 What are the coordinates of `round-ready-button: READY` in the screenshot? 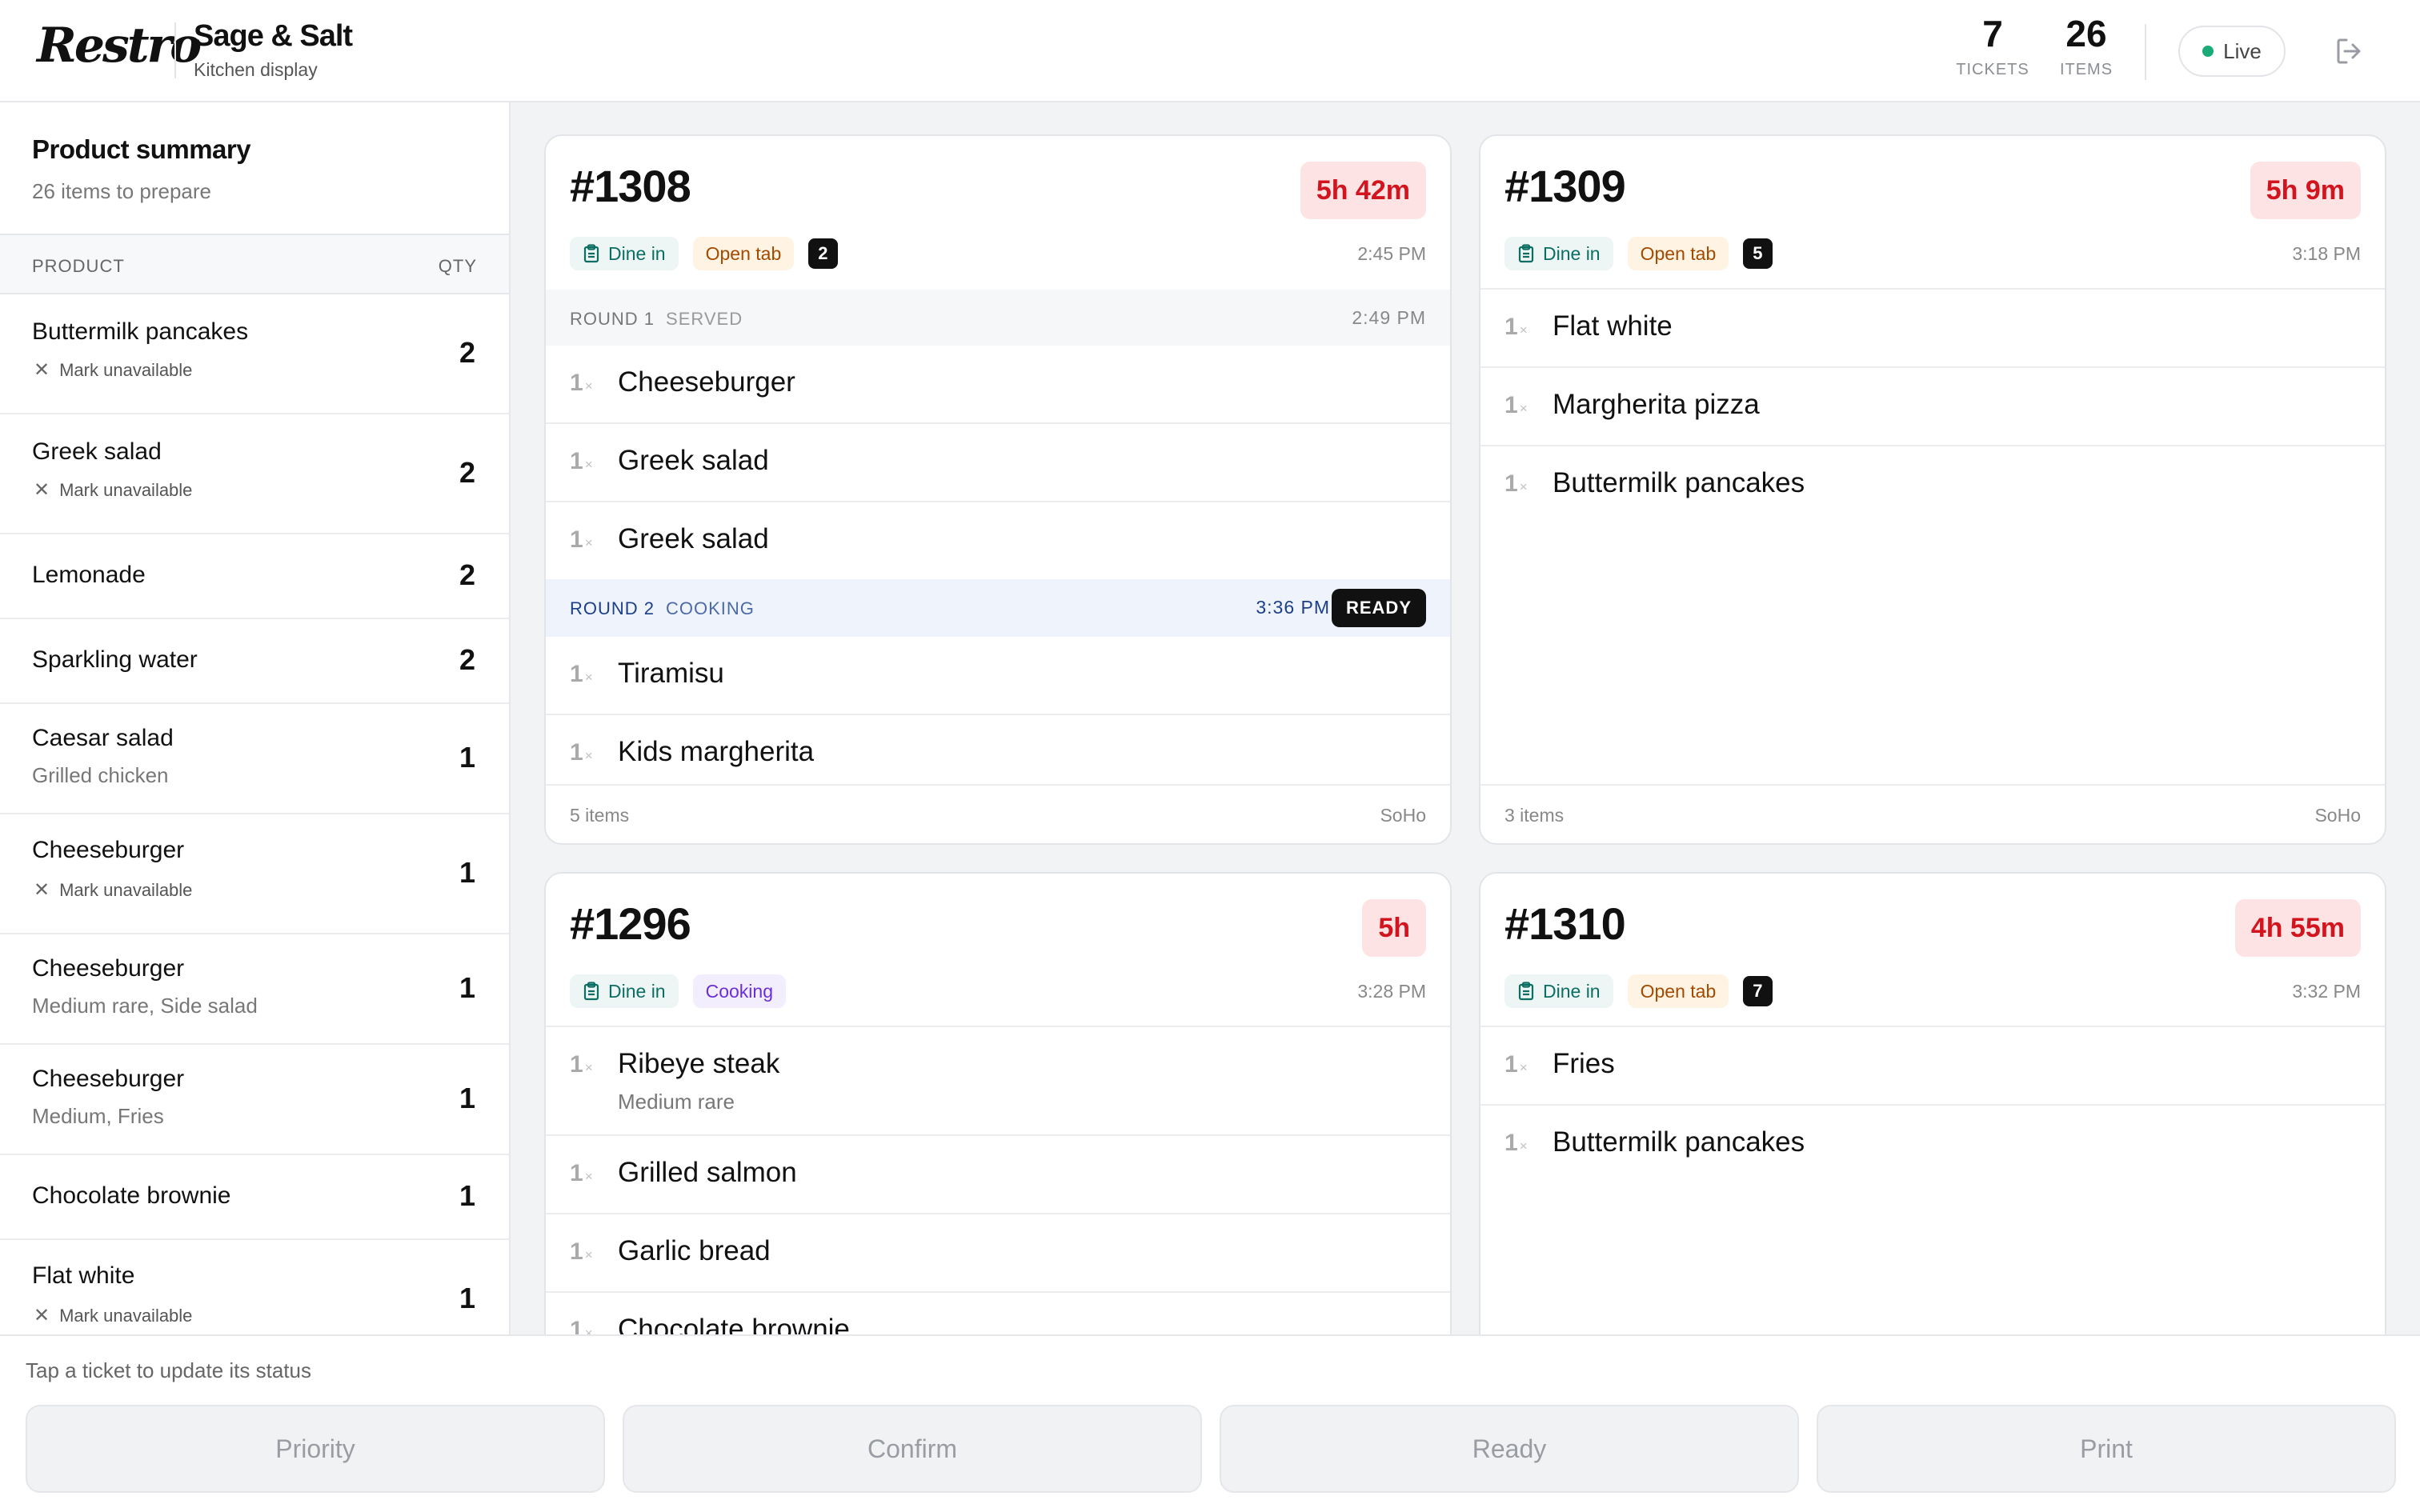 It's located at (1378, 608).